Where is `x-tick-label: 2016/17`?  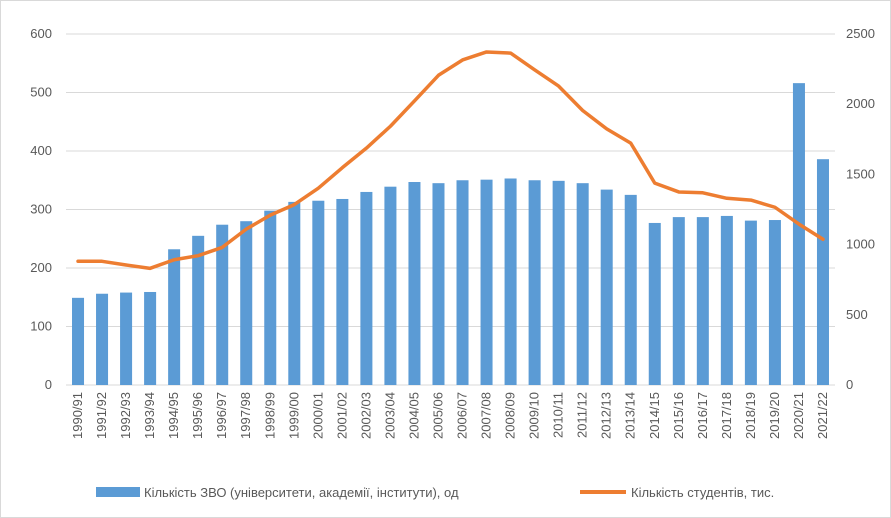
x-tick-label: 2016/17 is located at coordinates (702, 415).